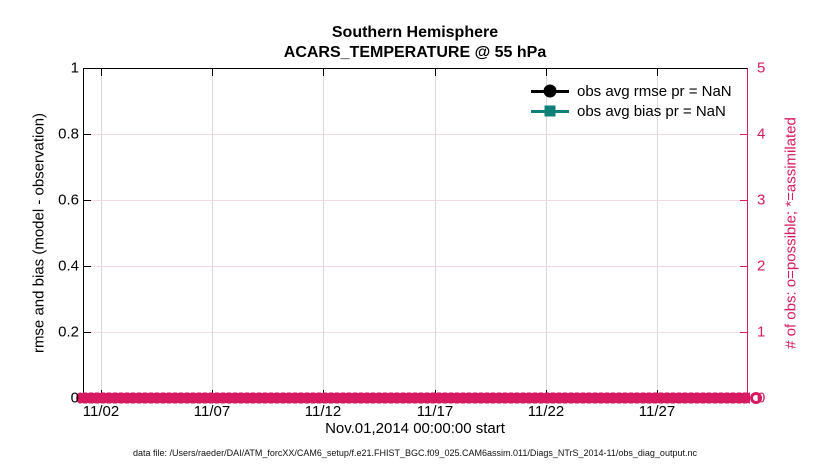 Image resolution: width=830 pixels, height=470 pixels. I want to click on legend-item-bias: obs avg bias pr = NaN, so click(631, 111).